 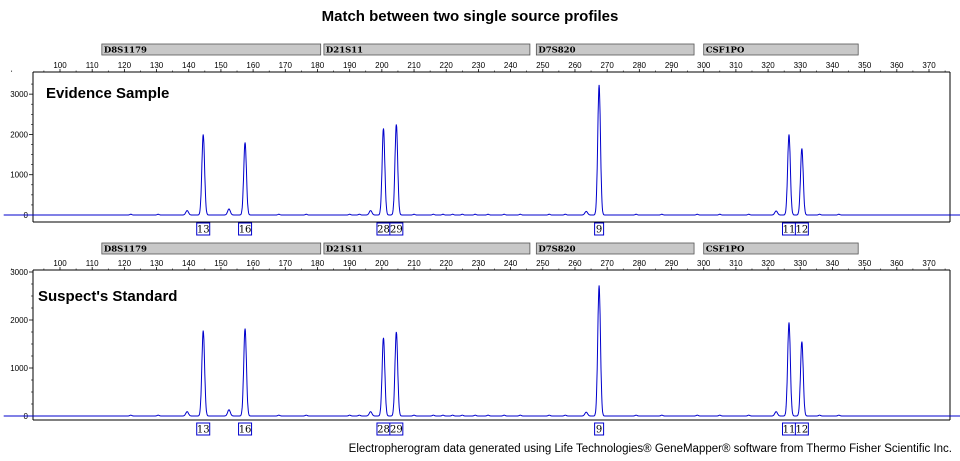 I want to click on panel-label: Evidence Sample, so click(x=107, y=93).